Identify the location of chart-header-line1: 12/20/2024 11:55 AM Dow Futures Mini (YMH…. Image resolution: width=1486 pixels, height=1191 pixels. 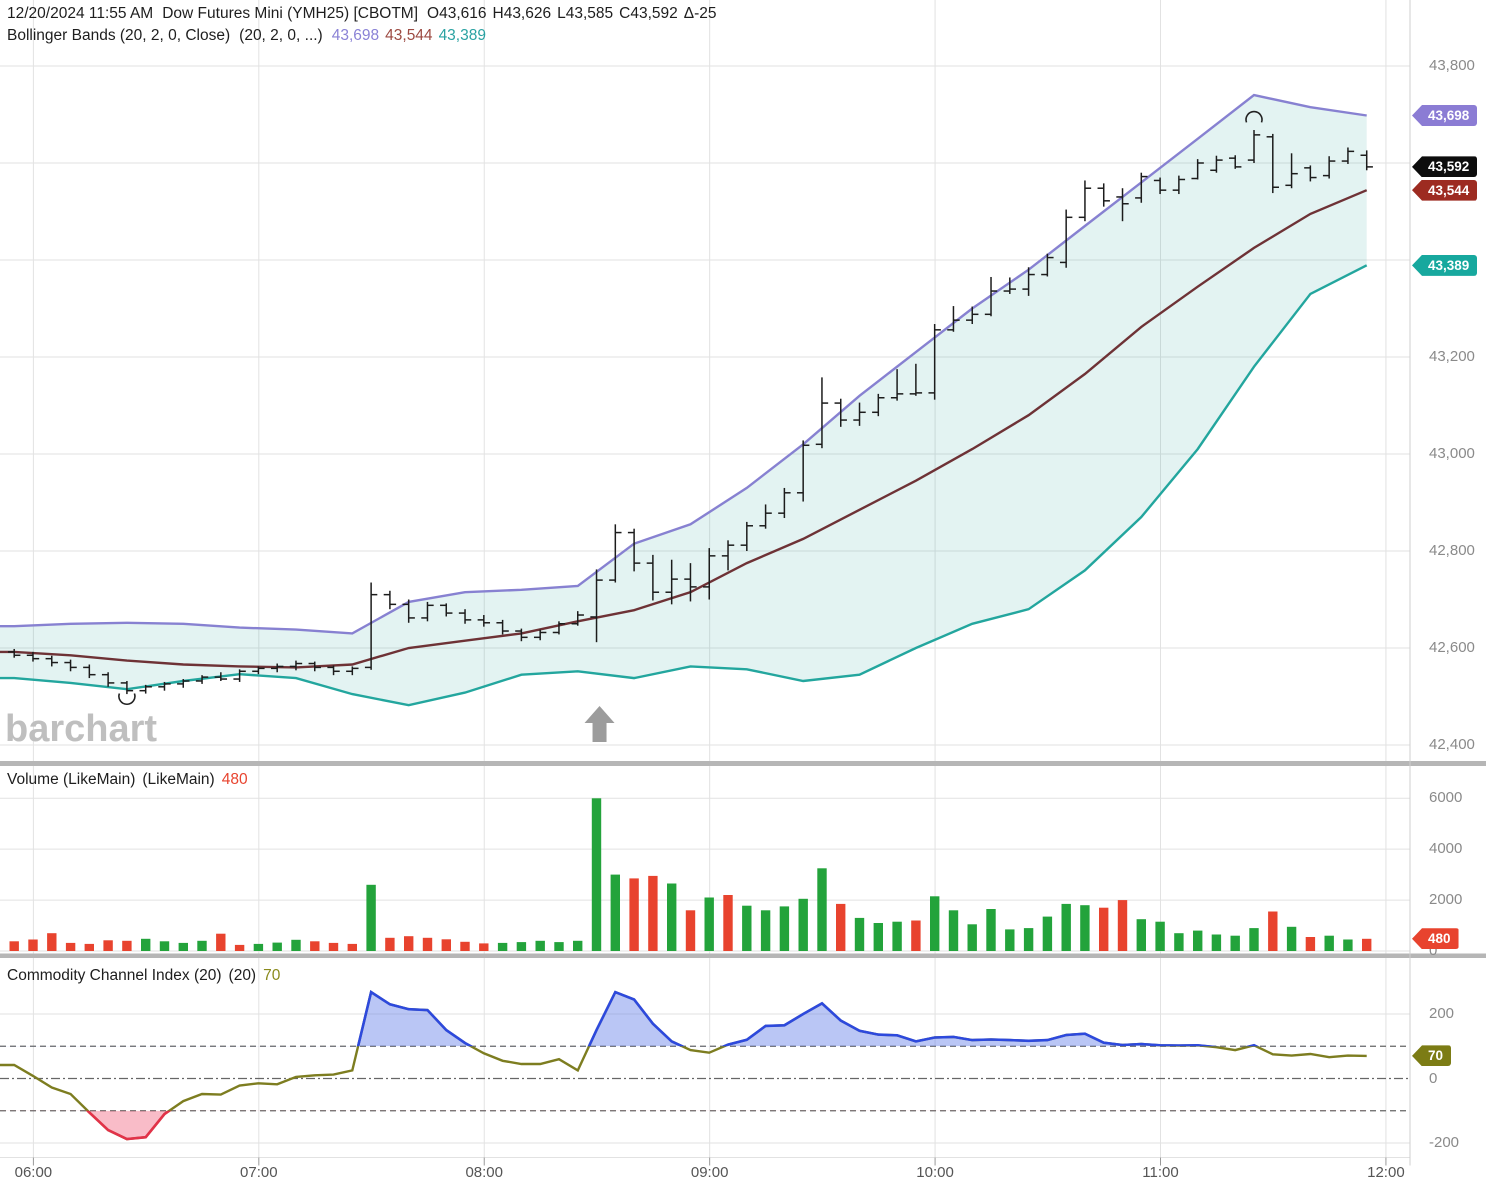
(366, 14).